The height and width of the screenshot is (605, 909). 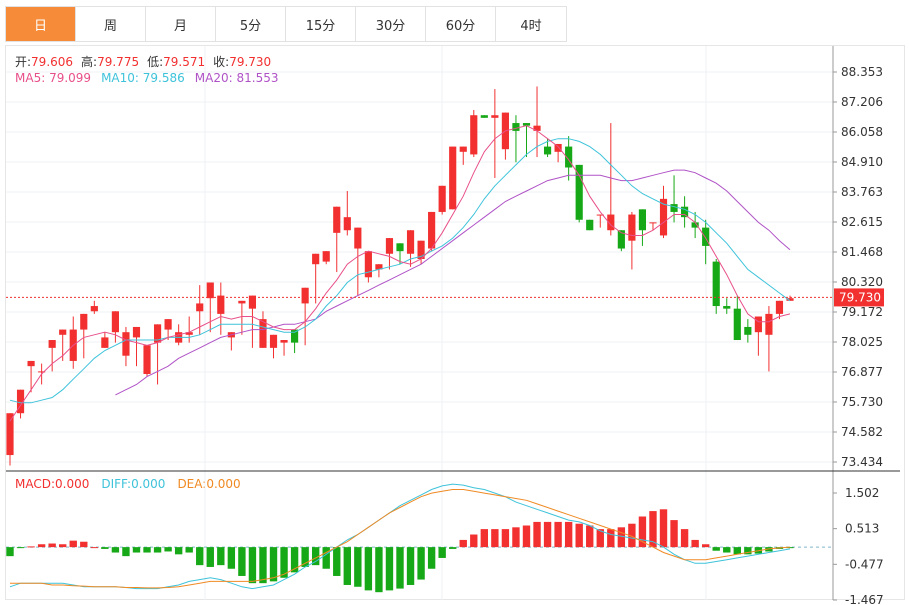 I want to click on ma10-value: 79.586, so click(x=163, y=78).